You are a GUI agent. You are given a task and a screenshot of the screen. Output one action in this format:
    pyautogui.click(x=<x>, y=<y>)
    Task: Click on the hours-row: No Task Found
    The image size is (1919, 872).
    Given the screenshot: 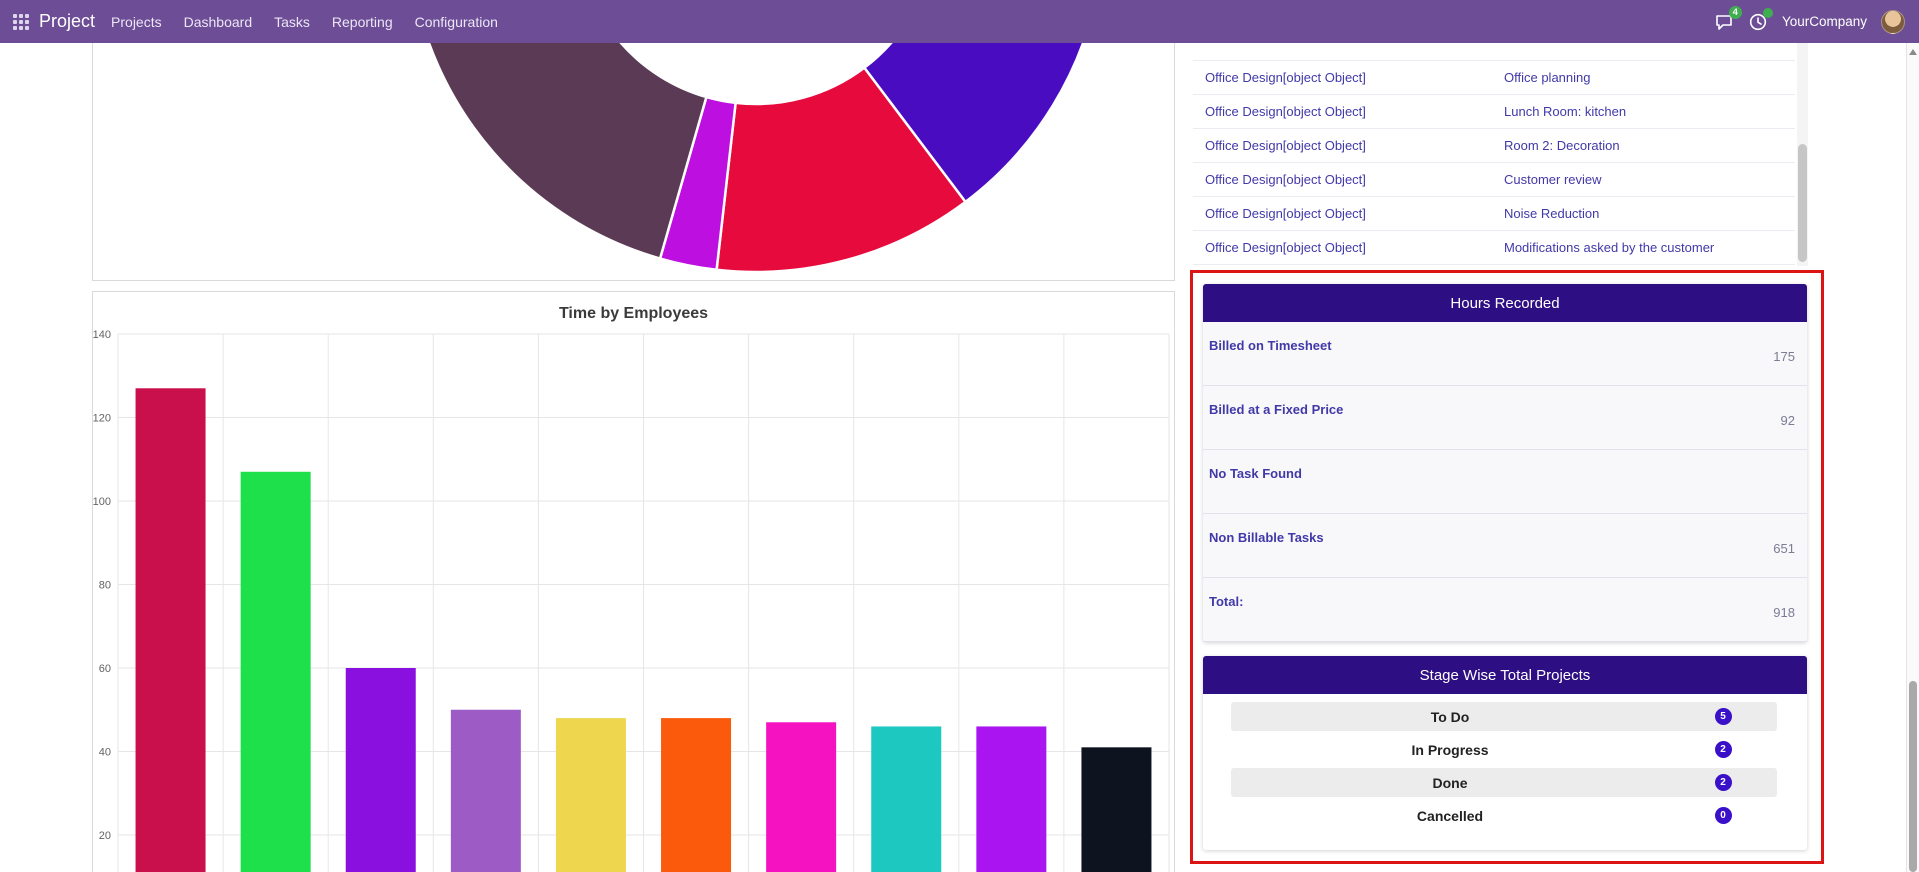 What is the action you would take?
    pyautogui.click(x=1505, y=482)
    